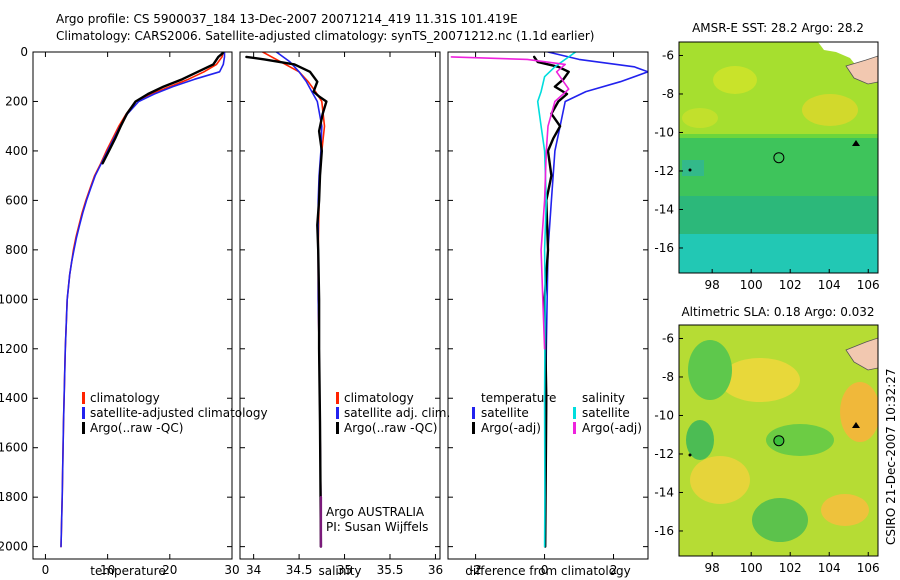 This screenshot has width=900, height=580. I want to click on temperature-y-tick-label: 1200, so click(14, 349).